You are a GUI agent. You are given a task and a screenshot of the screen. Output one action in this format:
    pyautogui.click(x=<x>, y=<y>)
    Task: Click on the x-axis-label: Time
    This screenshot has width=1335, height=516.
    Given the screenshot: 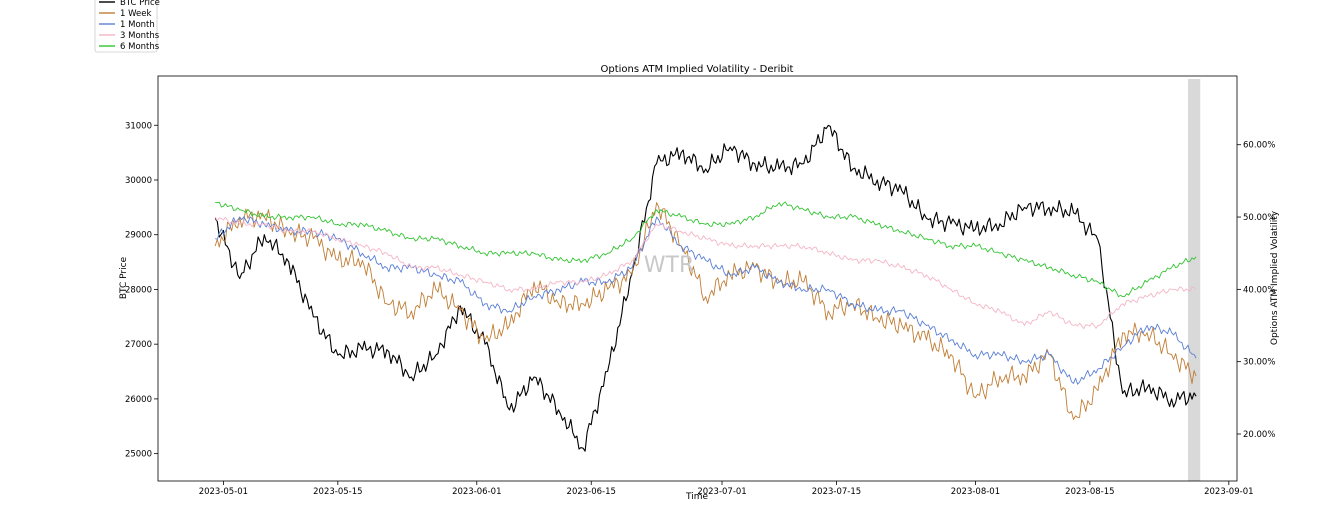 What is the action you would take?
    pyautogui.click(x=696, y=497)
    